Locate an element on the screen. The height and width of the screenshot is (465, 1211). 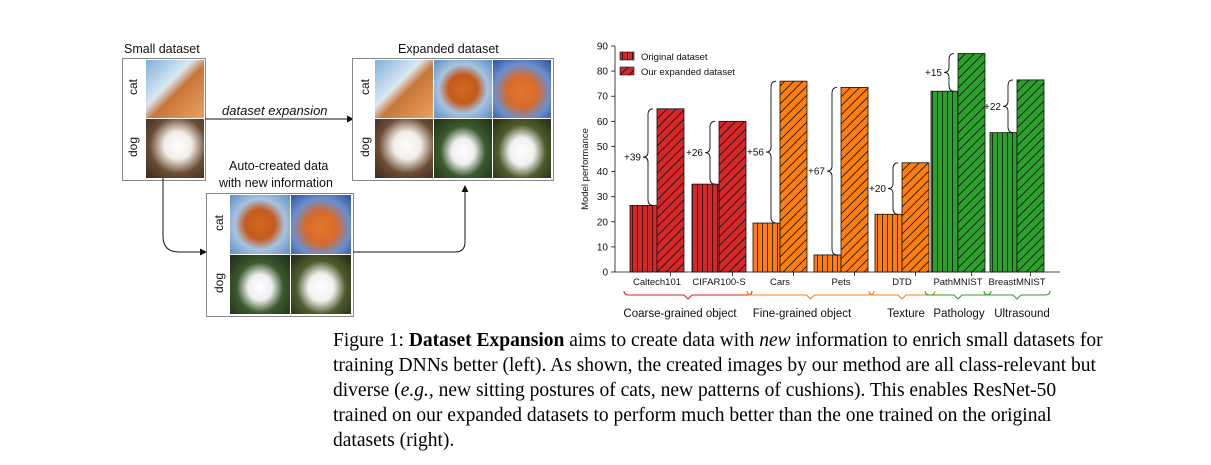
gain-label: +56 is located at coordinates (755, 153).